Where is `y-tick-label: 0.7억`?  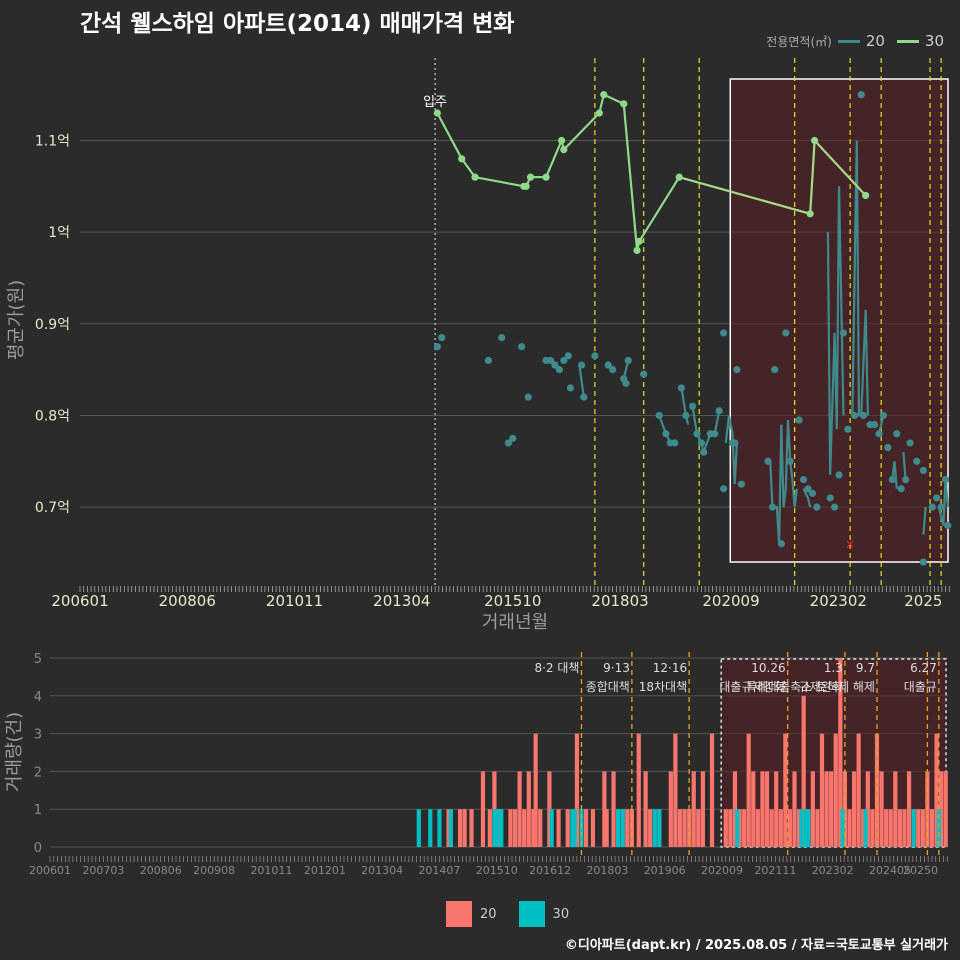 y-tick-label: 0.7억 is located at coordinates (52, 508).